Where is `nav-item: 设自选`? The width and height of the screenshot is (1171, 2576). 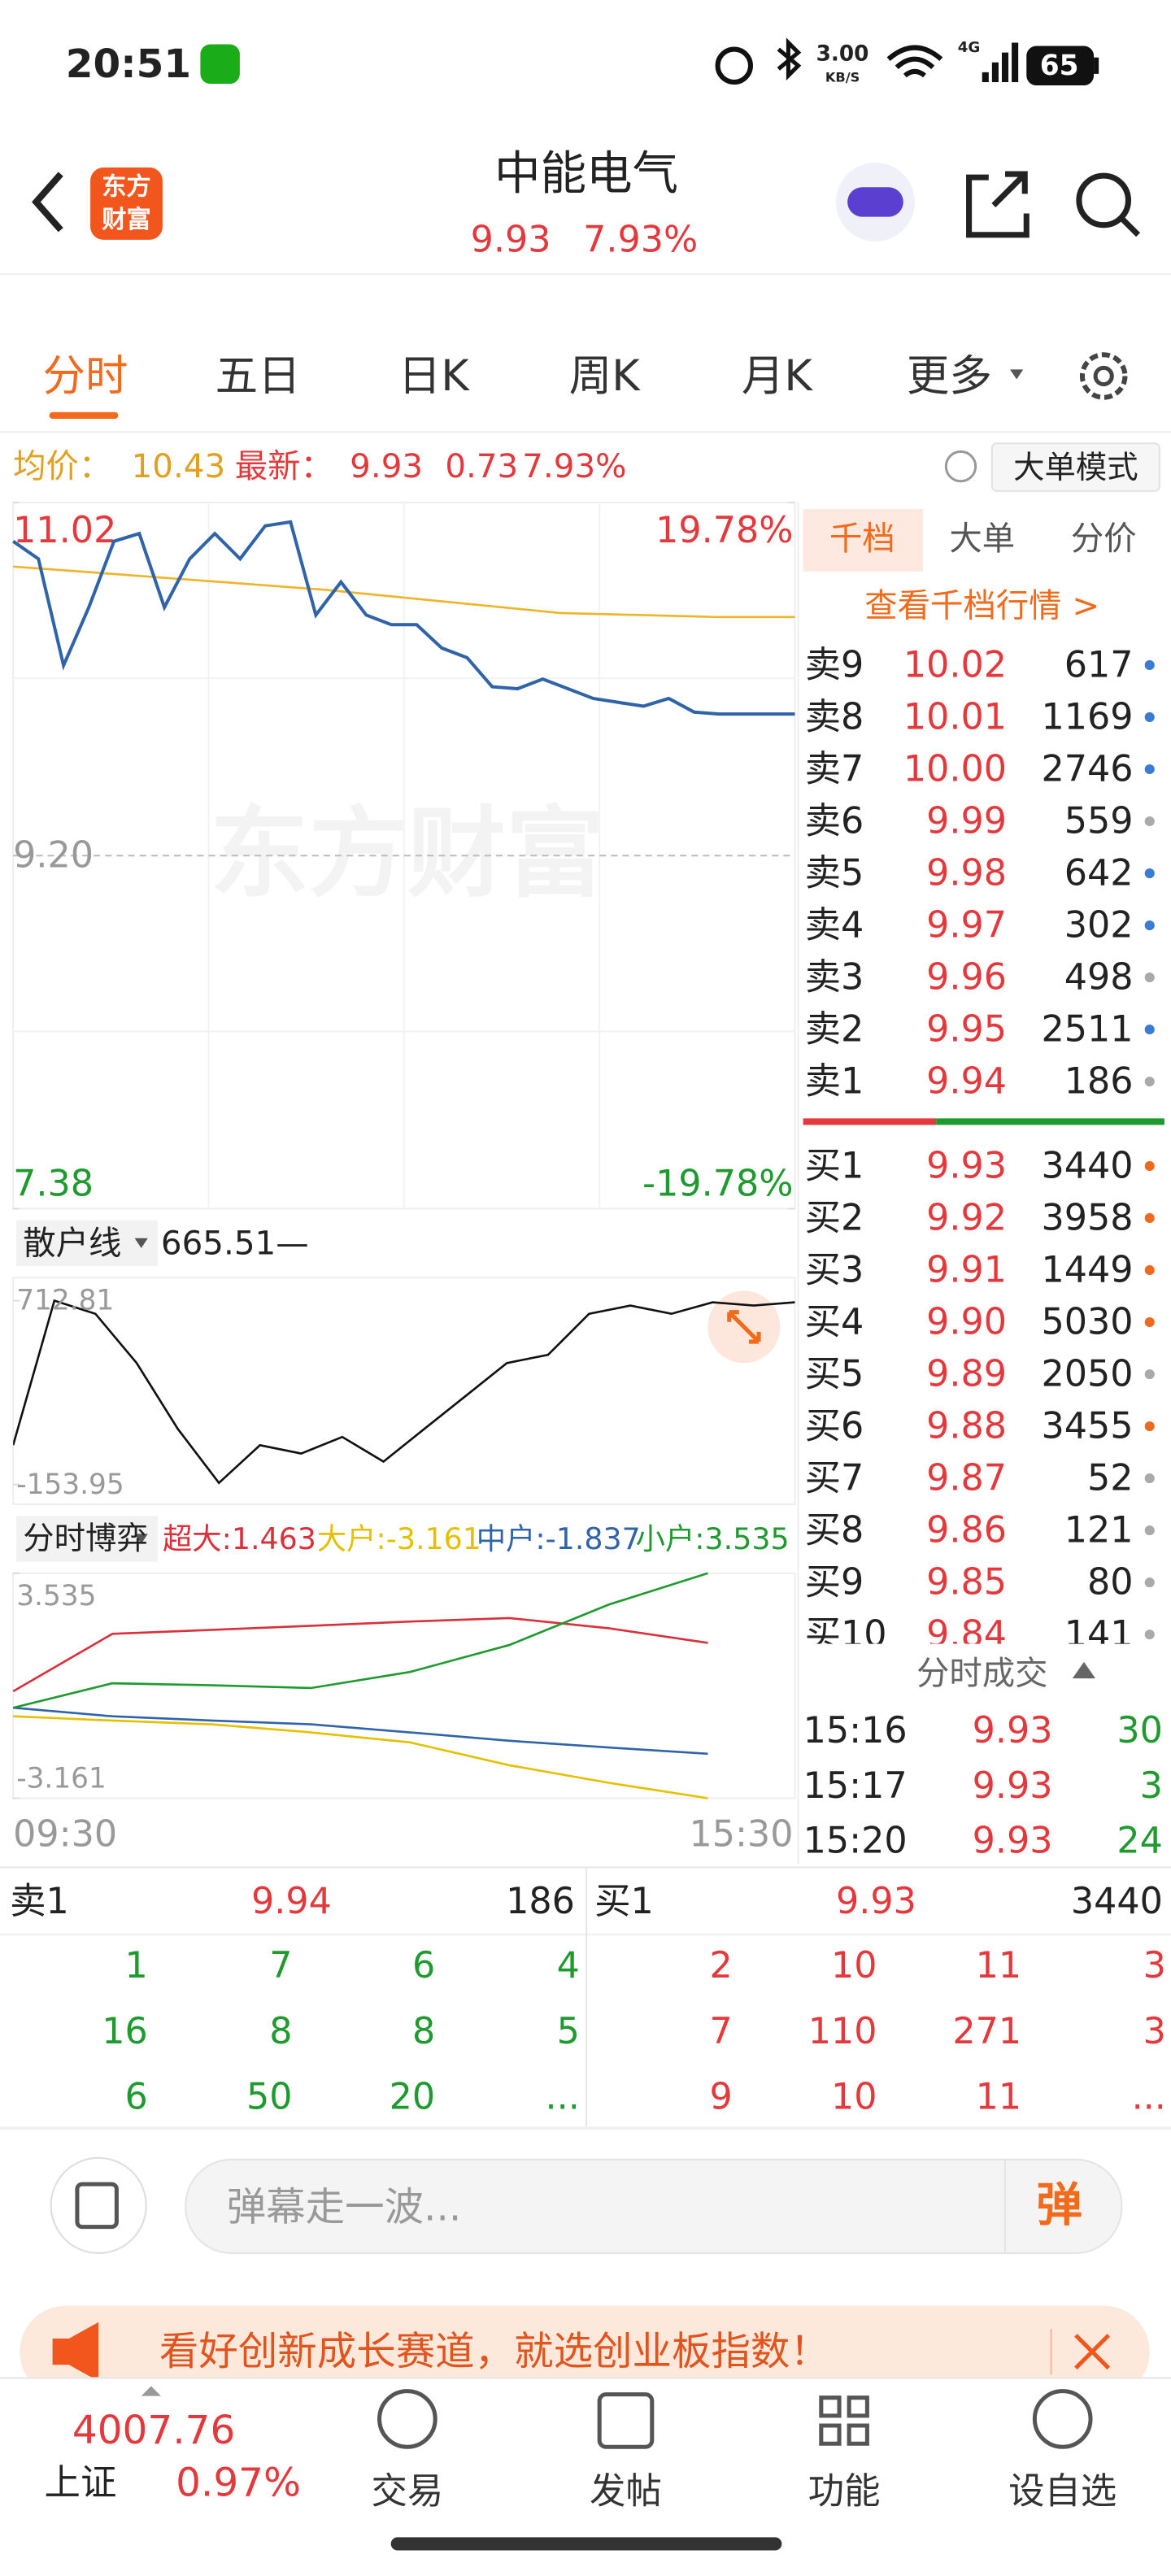 nav-item: 设自选 is located at coordinates (1062, 2491).